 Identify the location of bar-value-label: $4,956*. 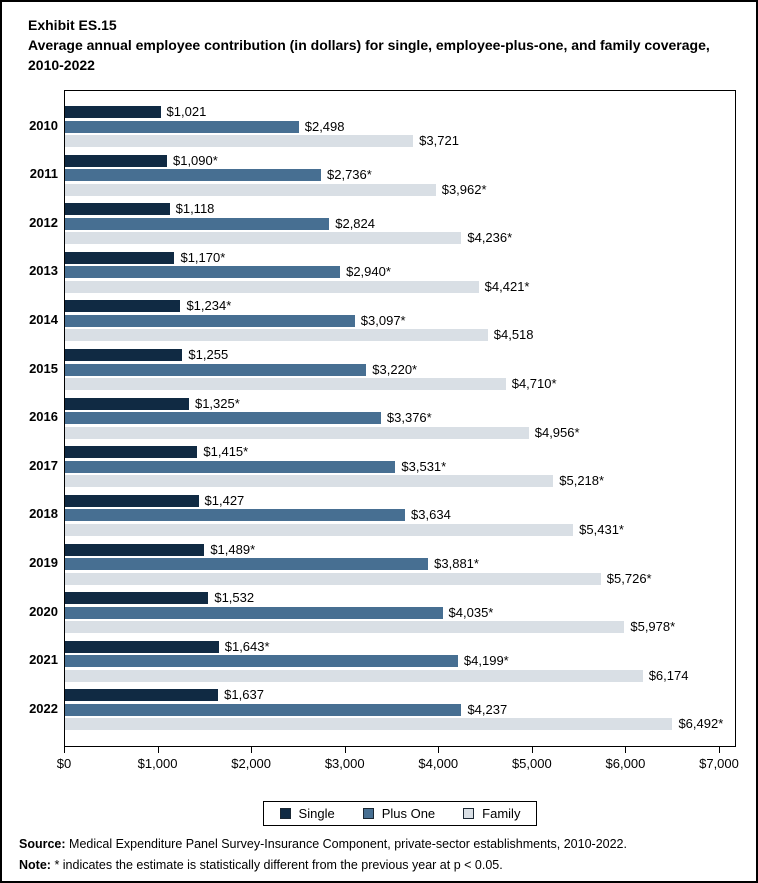
(557, 432).